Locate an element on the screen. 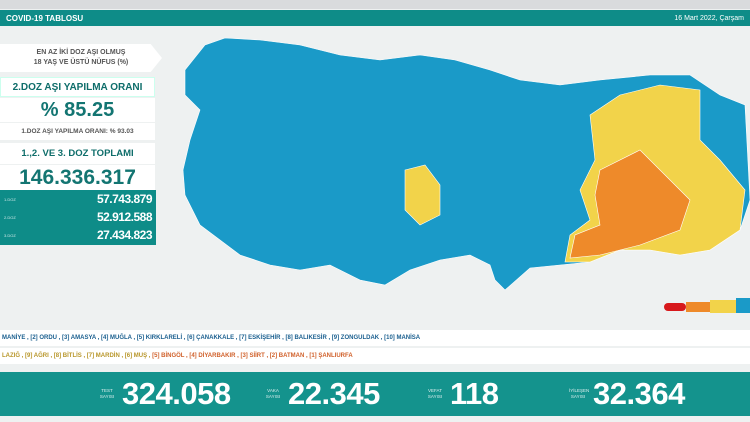  stat-deaths: VEFAT SAYISI 118 is located at coordinates (462, 394).